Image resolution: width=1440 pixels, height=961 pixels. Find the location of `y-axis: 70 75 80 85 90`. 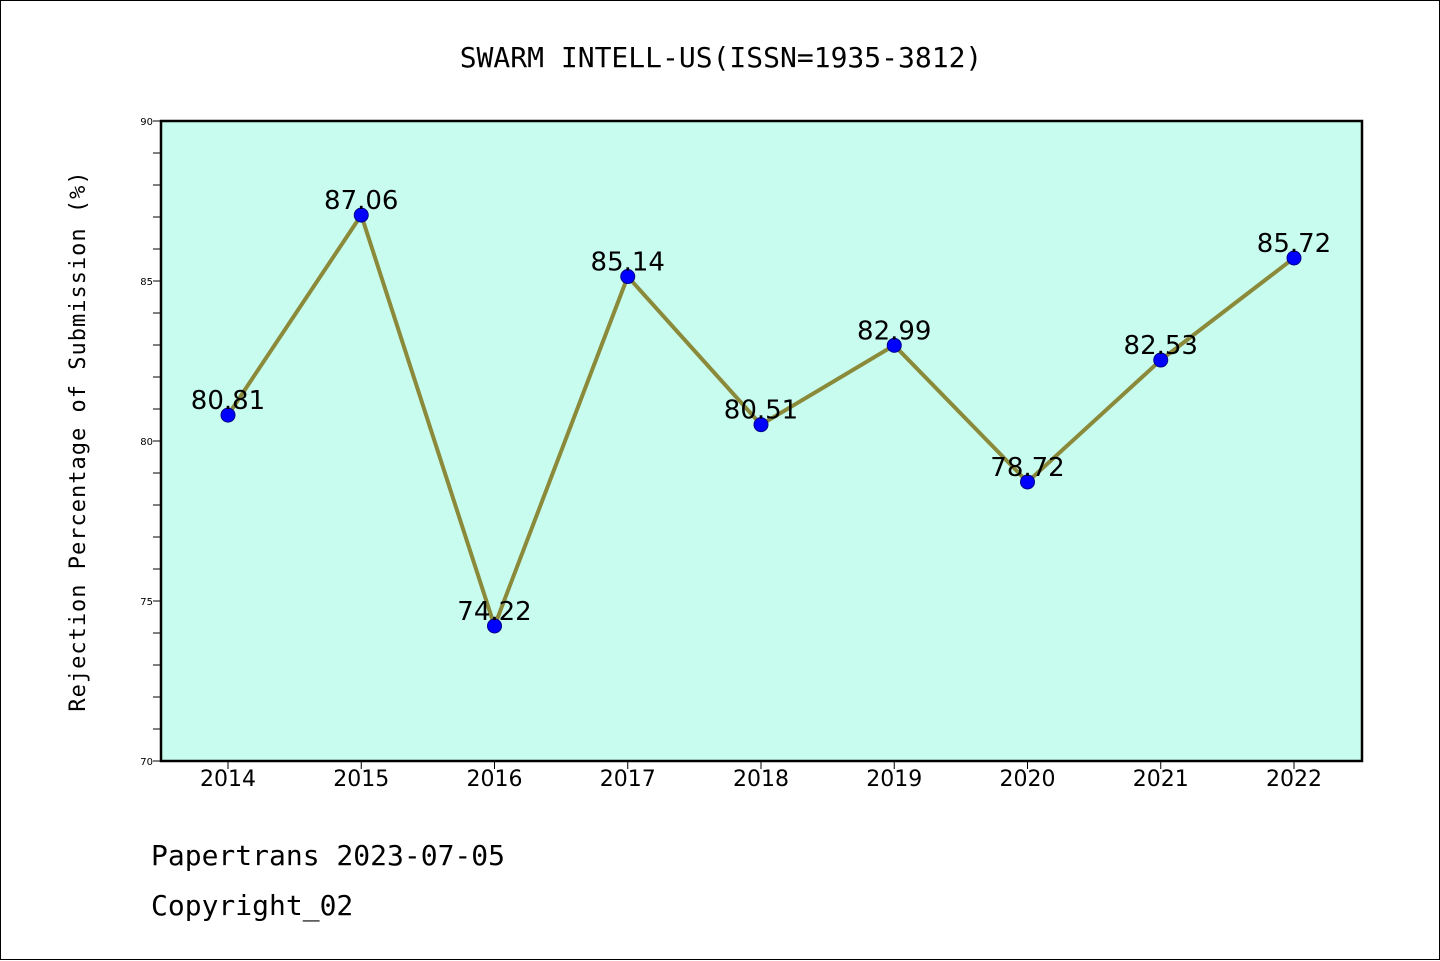

y-axis: 70 75 80 85 90 is located at coordinates (150, 442).